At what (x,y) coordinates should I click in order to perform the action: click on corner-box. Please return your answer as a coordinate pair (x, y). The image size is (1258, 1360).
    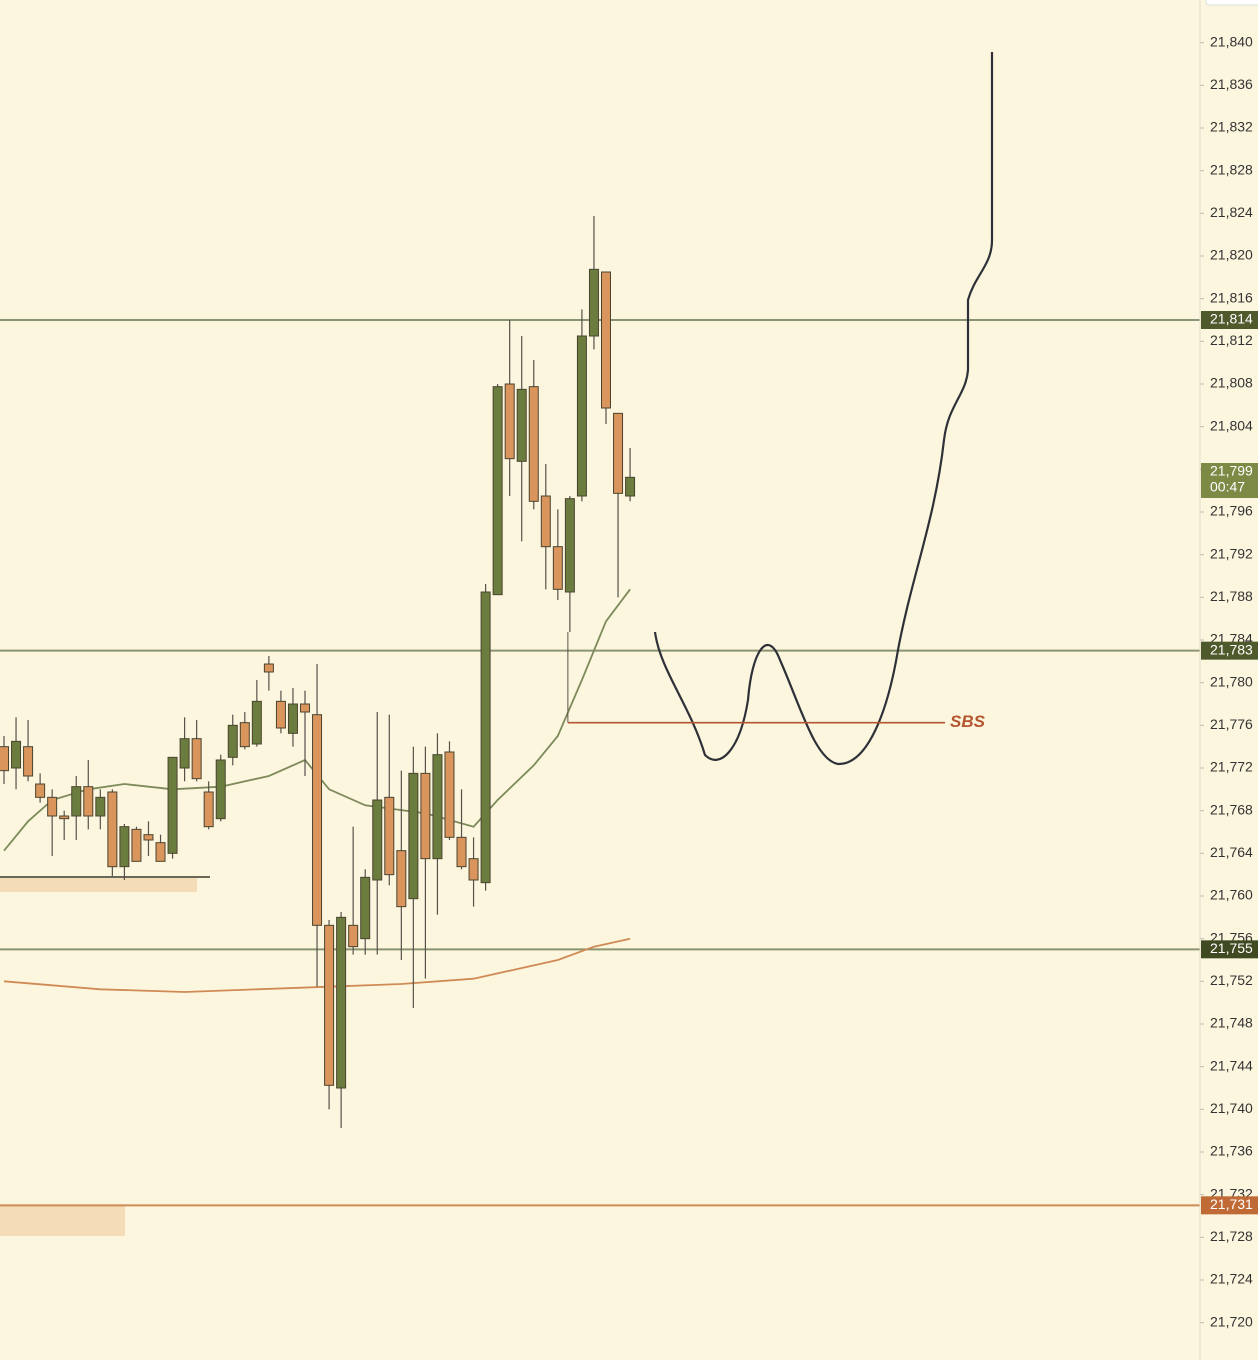
    Looking at the image, I should click on (1231, 3).